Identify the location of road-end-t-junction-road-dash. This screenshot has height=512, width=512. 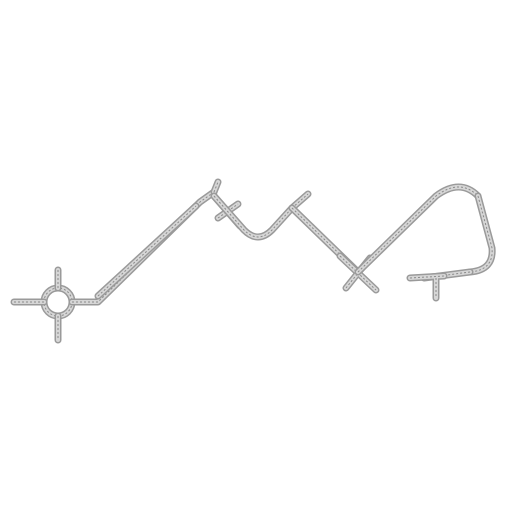
(427, 286).